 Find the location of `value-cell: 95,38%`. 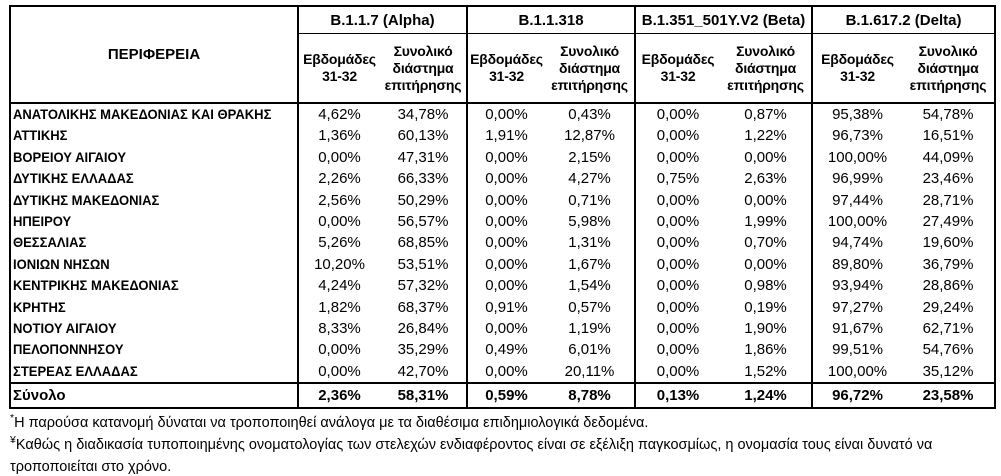

value-cell: 95,38% is located at coordinates (857, 114).